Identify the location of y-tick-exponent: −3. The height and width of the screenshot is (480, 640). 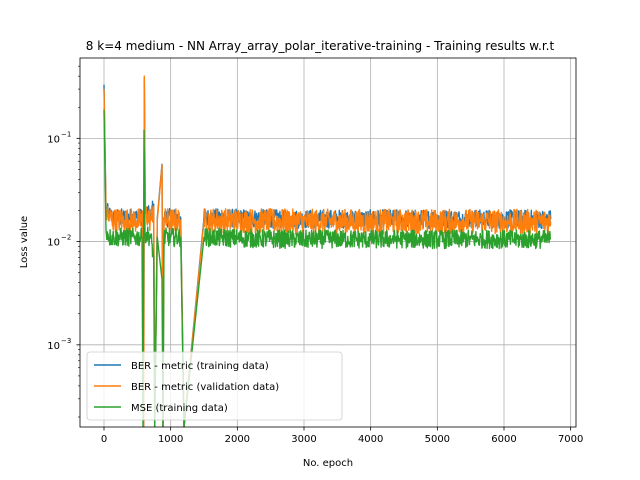
(66, 341).